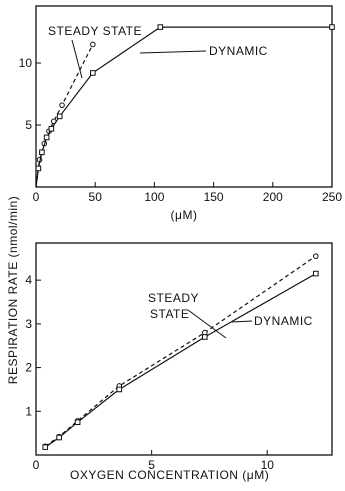 This screenshot has height=491, width=345. Describe the element at coordinates (28, 125) in the screenshot. I see `top-y-tick-label: 5` at that location.